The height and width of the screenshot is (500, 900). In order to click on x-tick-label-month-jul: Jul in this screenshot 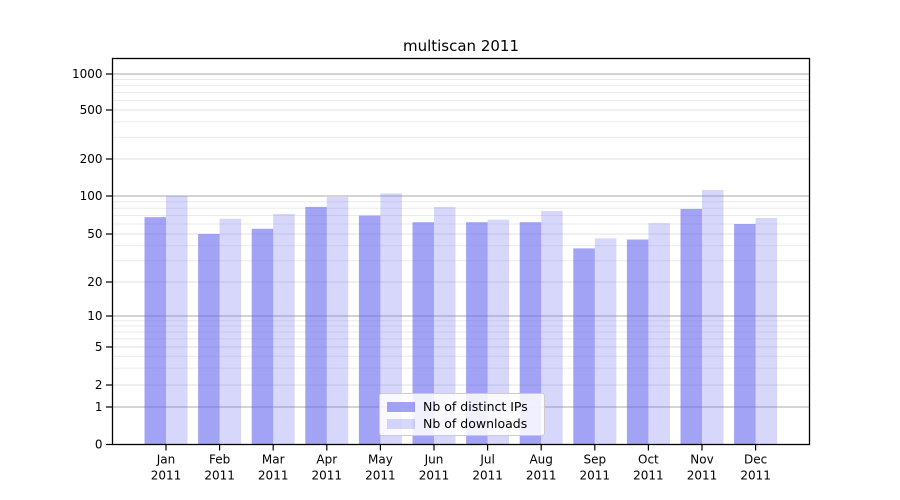, I will do `click(486, 460)`.